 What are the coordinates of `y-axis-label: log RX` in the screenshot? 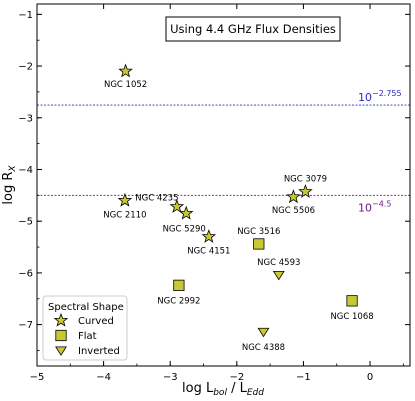 It's located at (9, 185).